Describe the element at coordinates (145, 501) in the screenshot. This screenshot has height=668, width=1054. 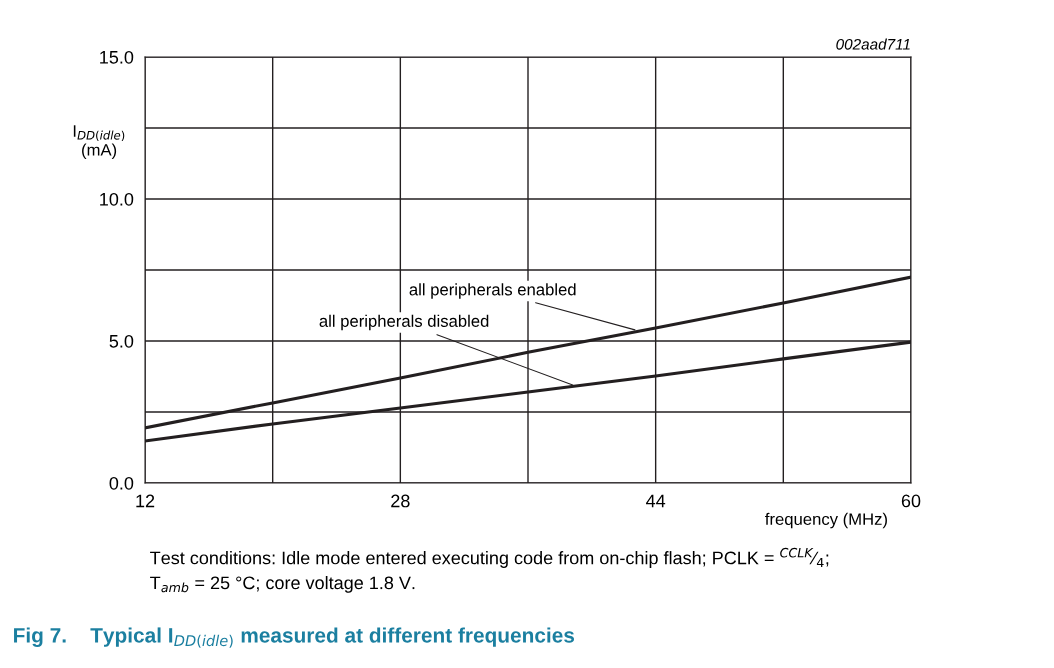
I see `x-tick-label: 12` at that location.